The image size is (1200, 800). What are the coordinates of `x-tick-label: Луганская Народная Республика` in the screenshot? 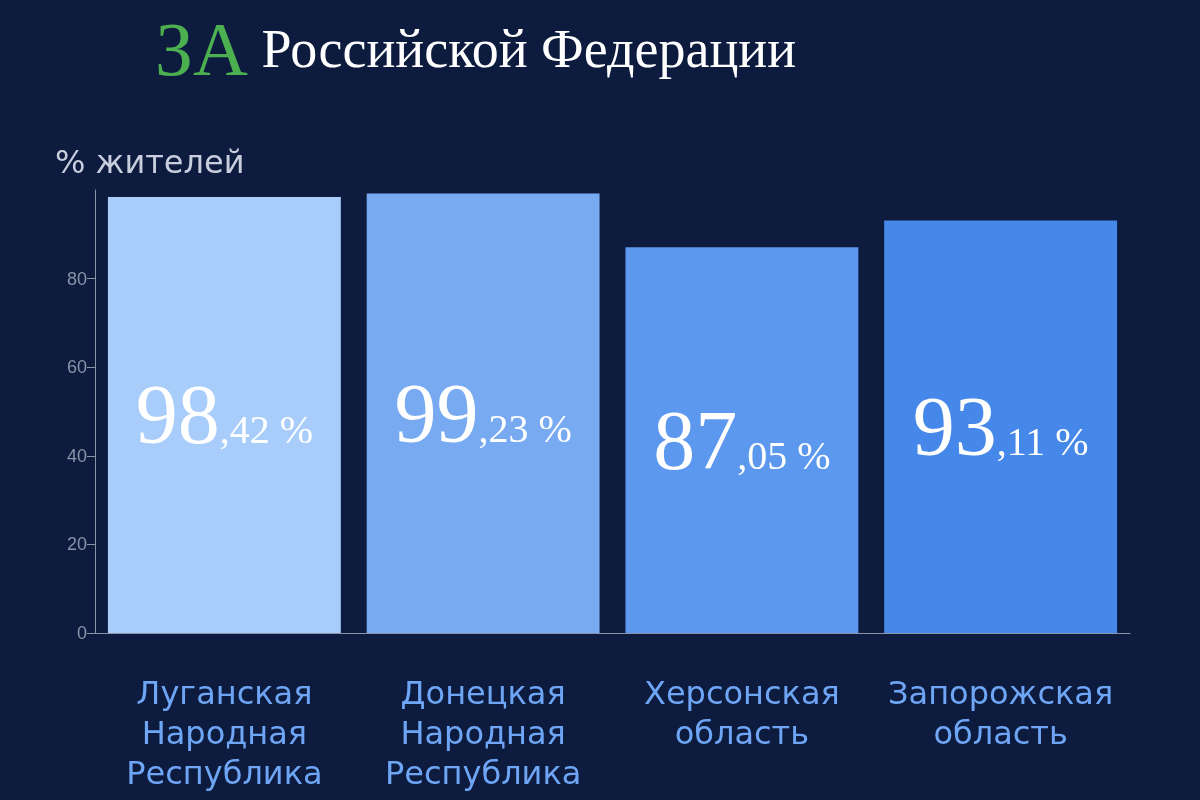 It's located at (224, 733).